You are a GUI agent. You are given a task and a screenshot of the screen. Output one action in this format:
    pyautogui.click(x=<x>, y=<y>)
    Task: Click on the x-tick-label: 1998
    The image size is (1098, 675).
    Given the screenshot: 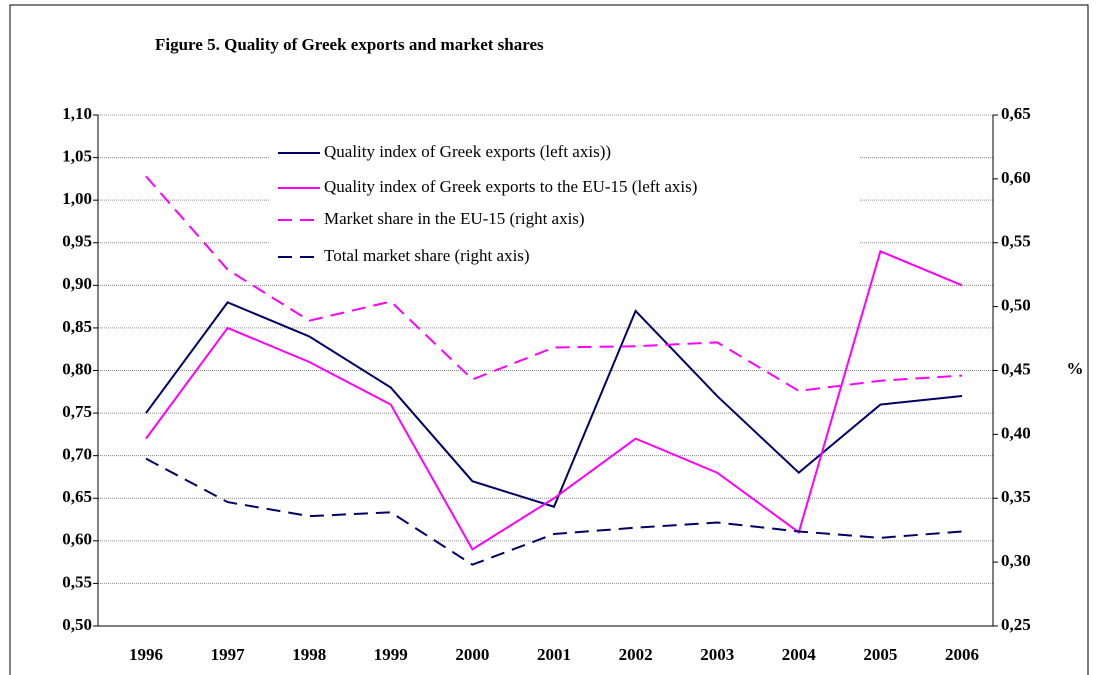 What is the action you would take?
    pyautogui.click(x=309, y=654)
    